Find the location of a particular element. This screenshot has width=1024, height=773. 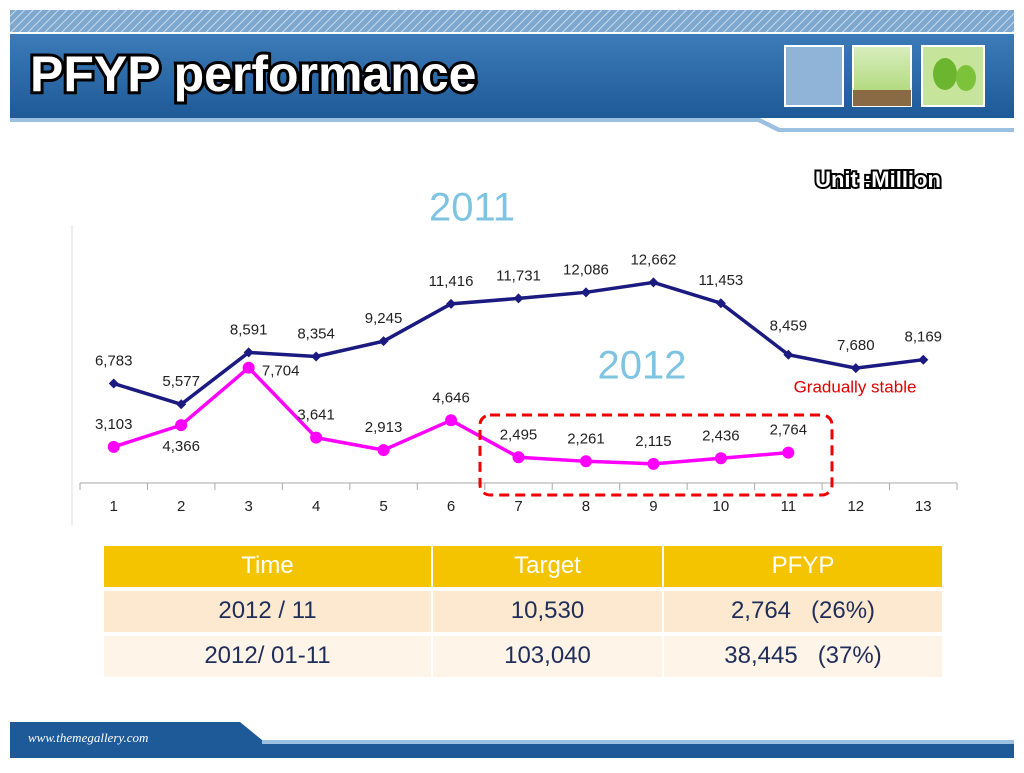

cell-text: 2,764 (26%) is located at coordinates (803, 610).